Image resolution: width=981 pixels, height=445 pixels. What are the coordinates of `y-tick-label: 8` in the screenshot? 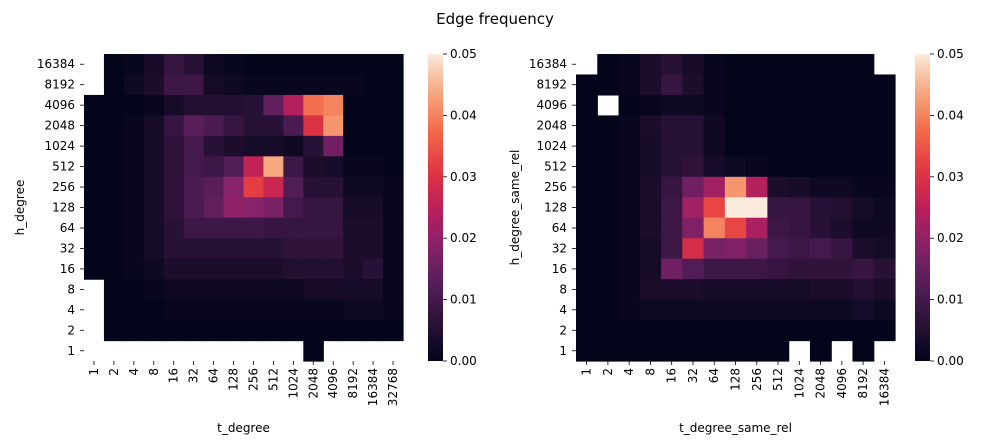 It's located at (563, 289).